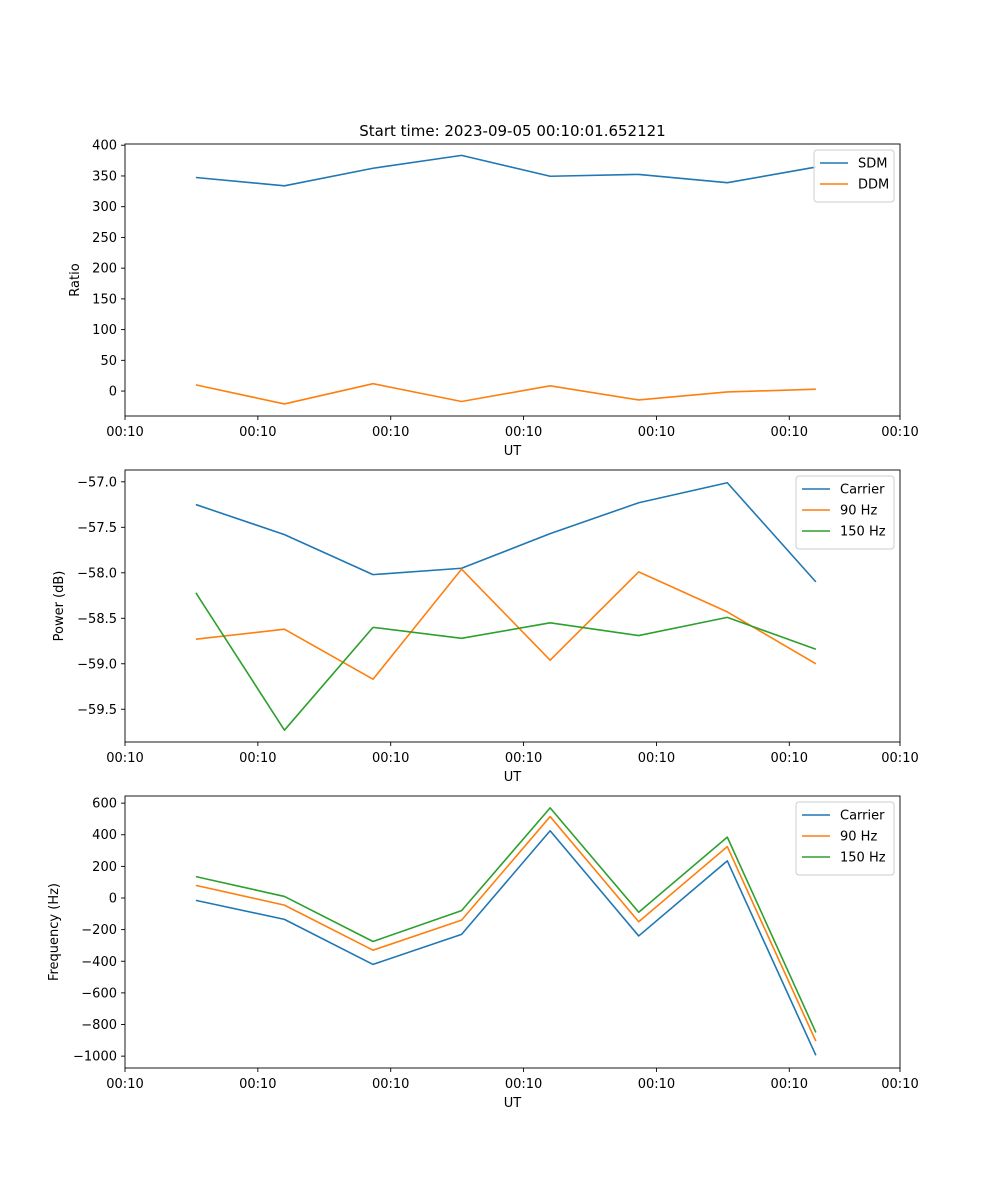 The height and width of the screenshot is (1200, 1000). What do you see at coordinates (512, 131) in the screenshot?
I see `figure-title: Start time: 2023-09-05 00:10:01.652121` at bounding box center [512, 131].